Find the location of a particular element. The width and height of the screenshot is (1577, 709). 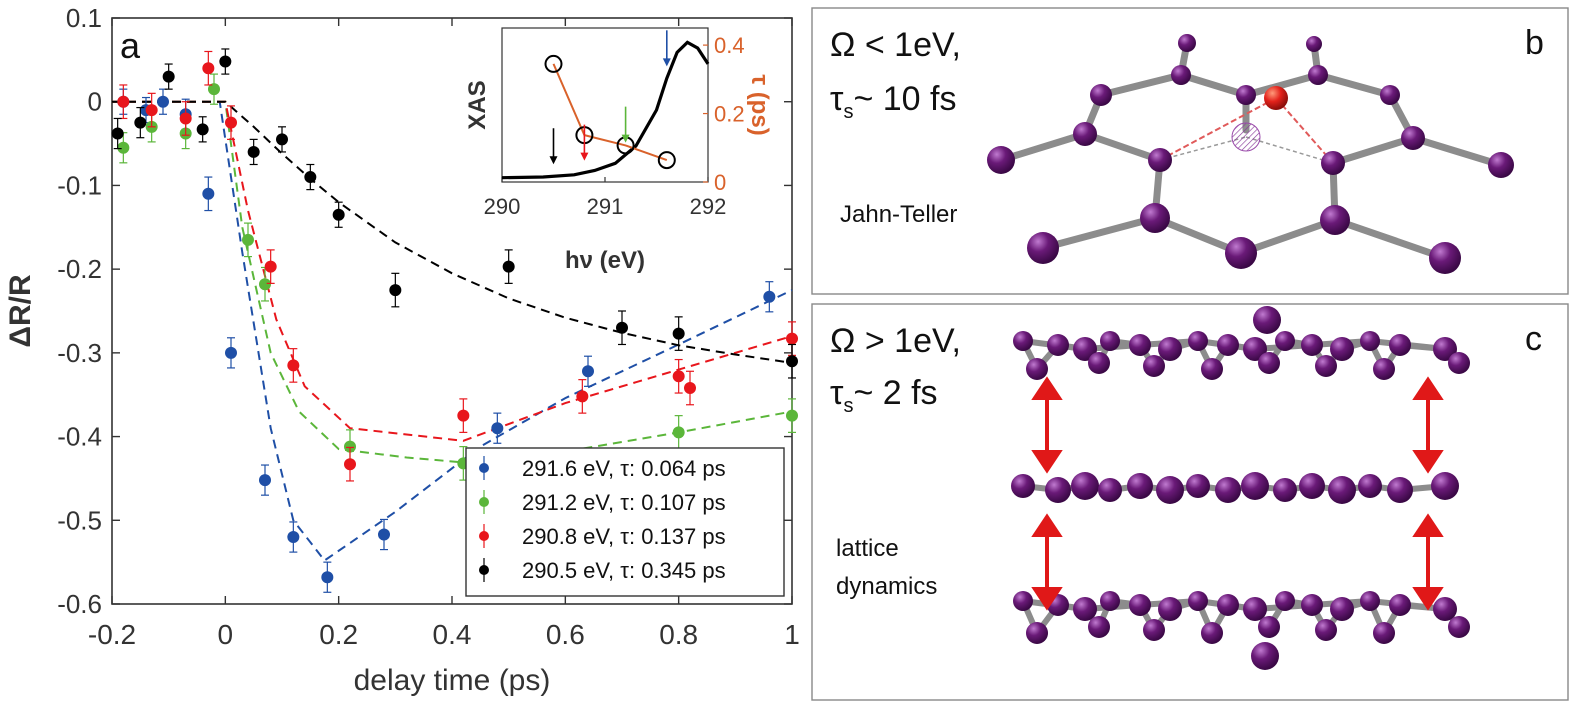

legend-label: 290.8 eV, τ: 0.137 ps is located at coordinates (624, 536).